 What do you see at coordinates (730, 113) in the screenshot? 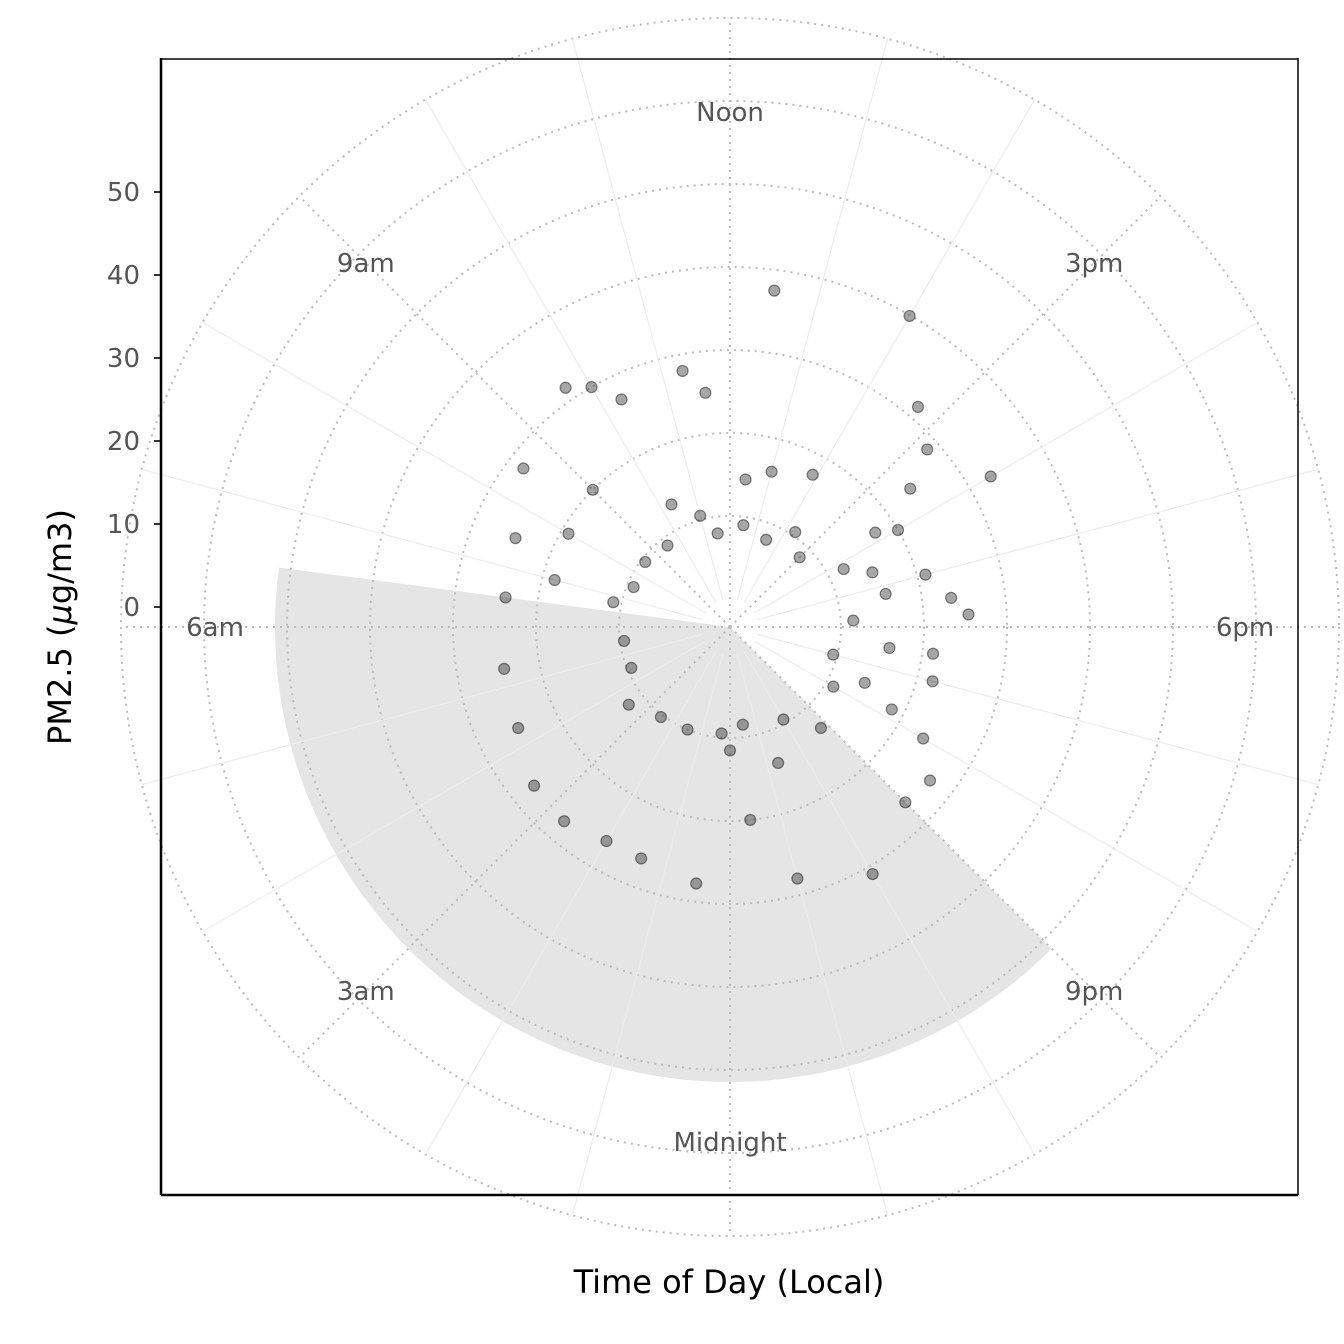
I see `hour-label: Noon` at bounding box center [730, 113].